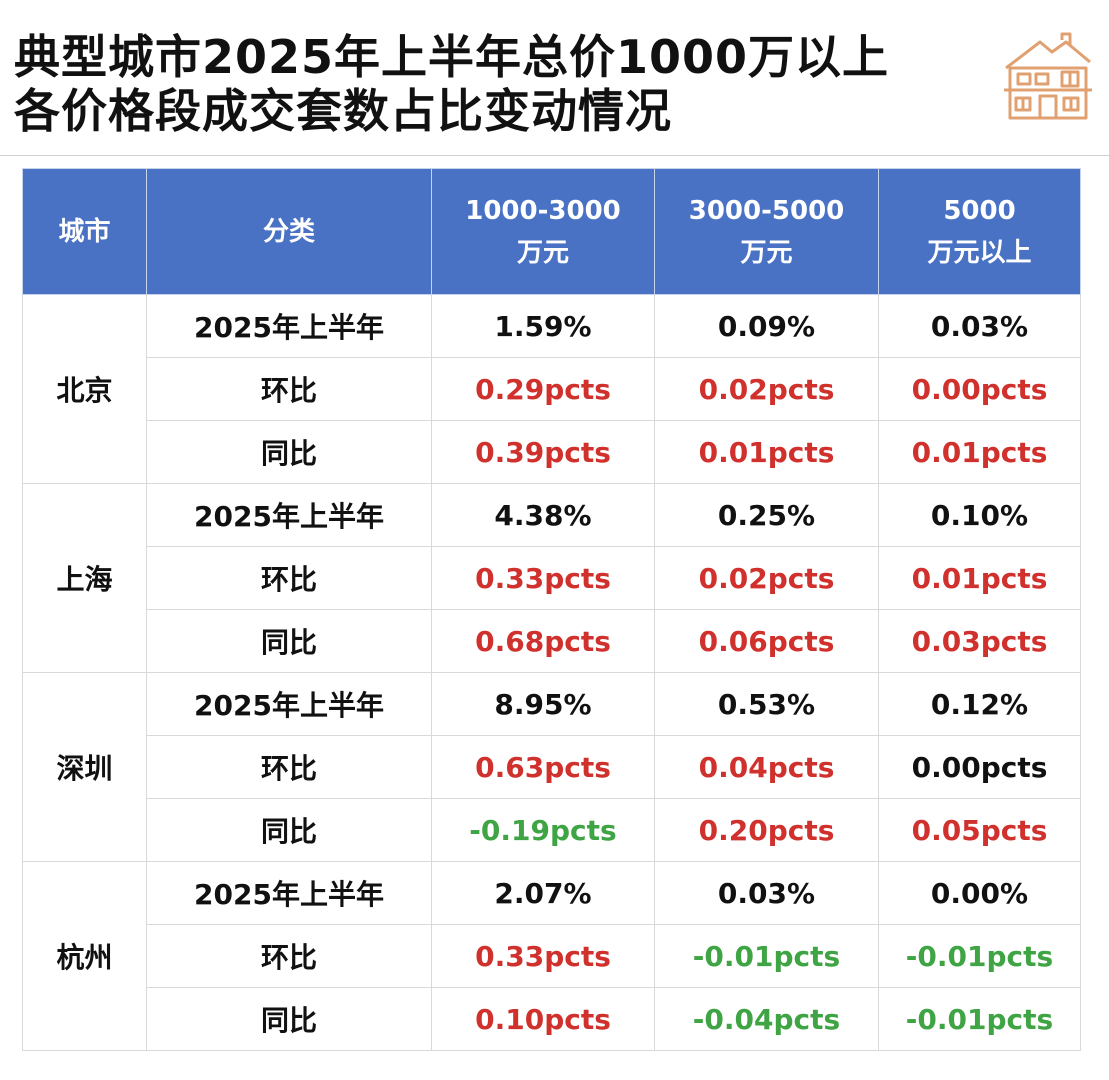 This screenshot has height=1080, width=1109. Describe the element at coordinates (84, 389) in the screenshot. I see `city-cell: 北京` at that location.